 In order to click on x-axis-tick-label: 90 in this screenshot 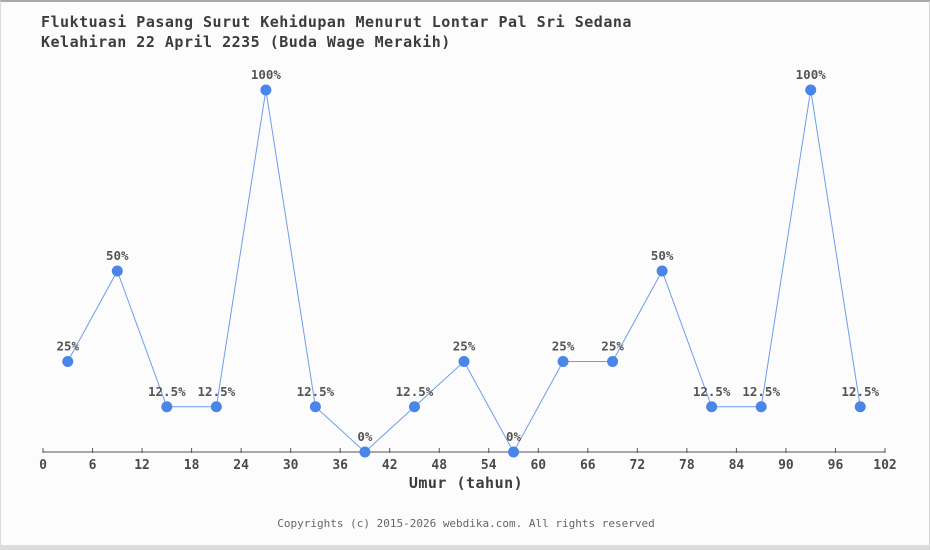, I will do `click(786, 465)`.